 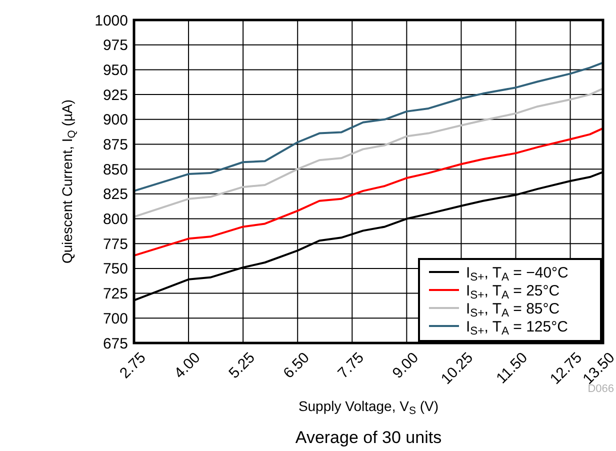 I want to click on legend-label: I$_{S+}$, T$_{A}$ = −40°C, so click(x=517, y=273).